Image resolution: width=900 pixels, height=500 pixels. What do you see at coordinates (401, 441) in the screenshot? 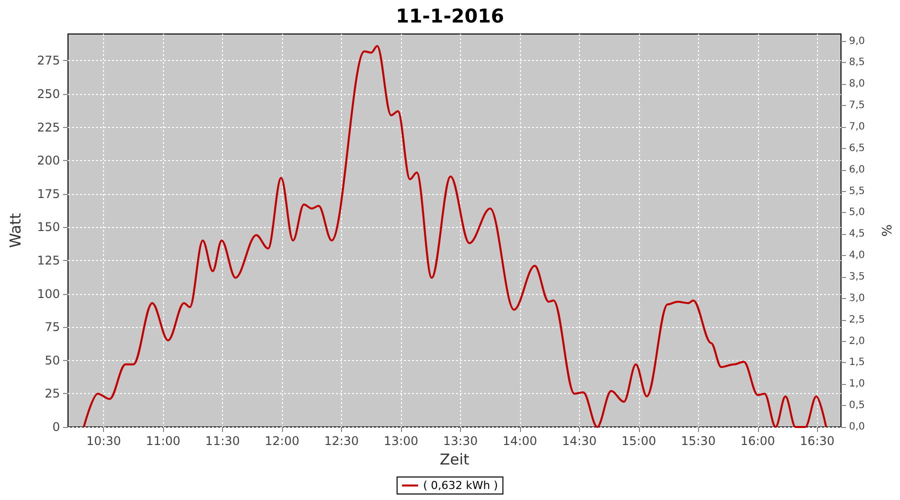
I see `x-tick-label: 13:00` at bounding box center [401, 441].